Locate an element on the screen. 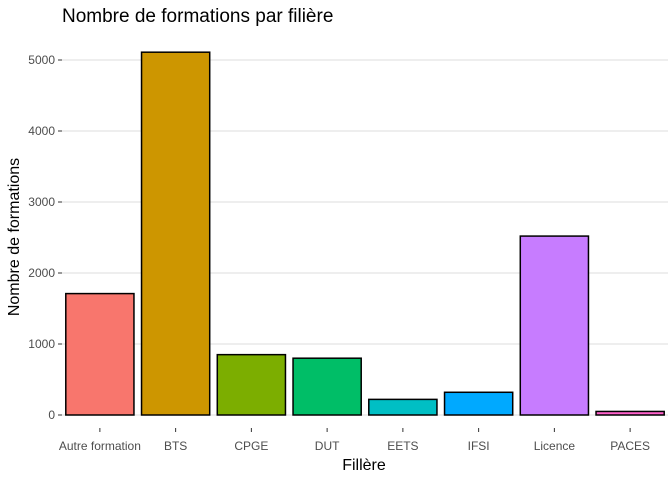  x-axis-title: Fillère is located at coordinates (364, 465).